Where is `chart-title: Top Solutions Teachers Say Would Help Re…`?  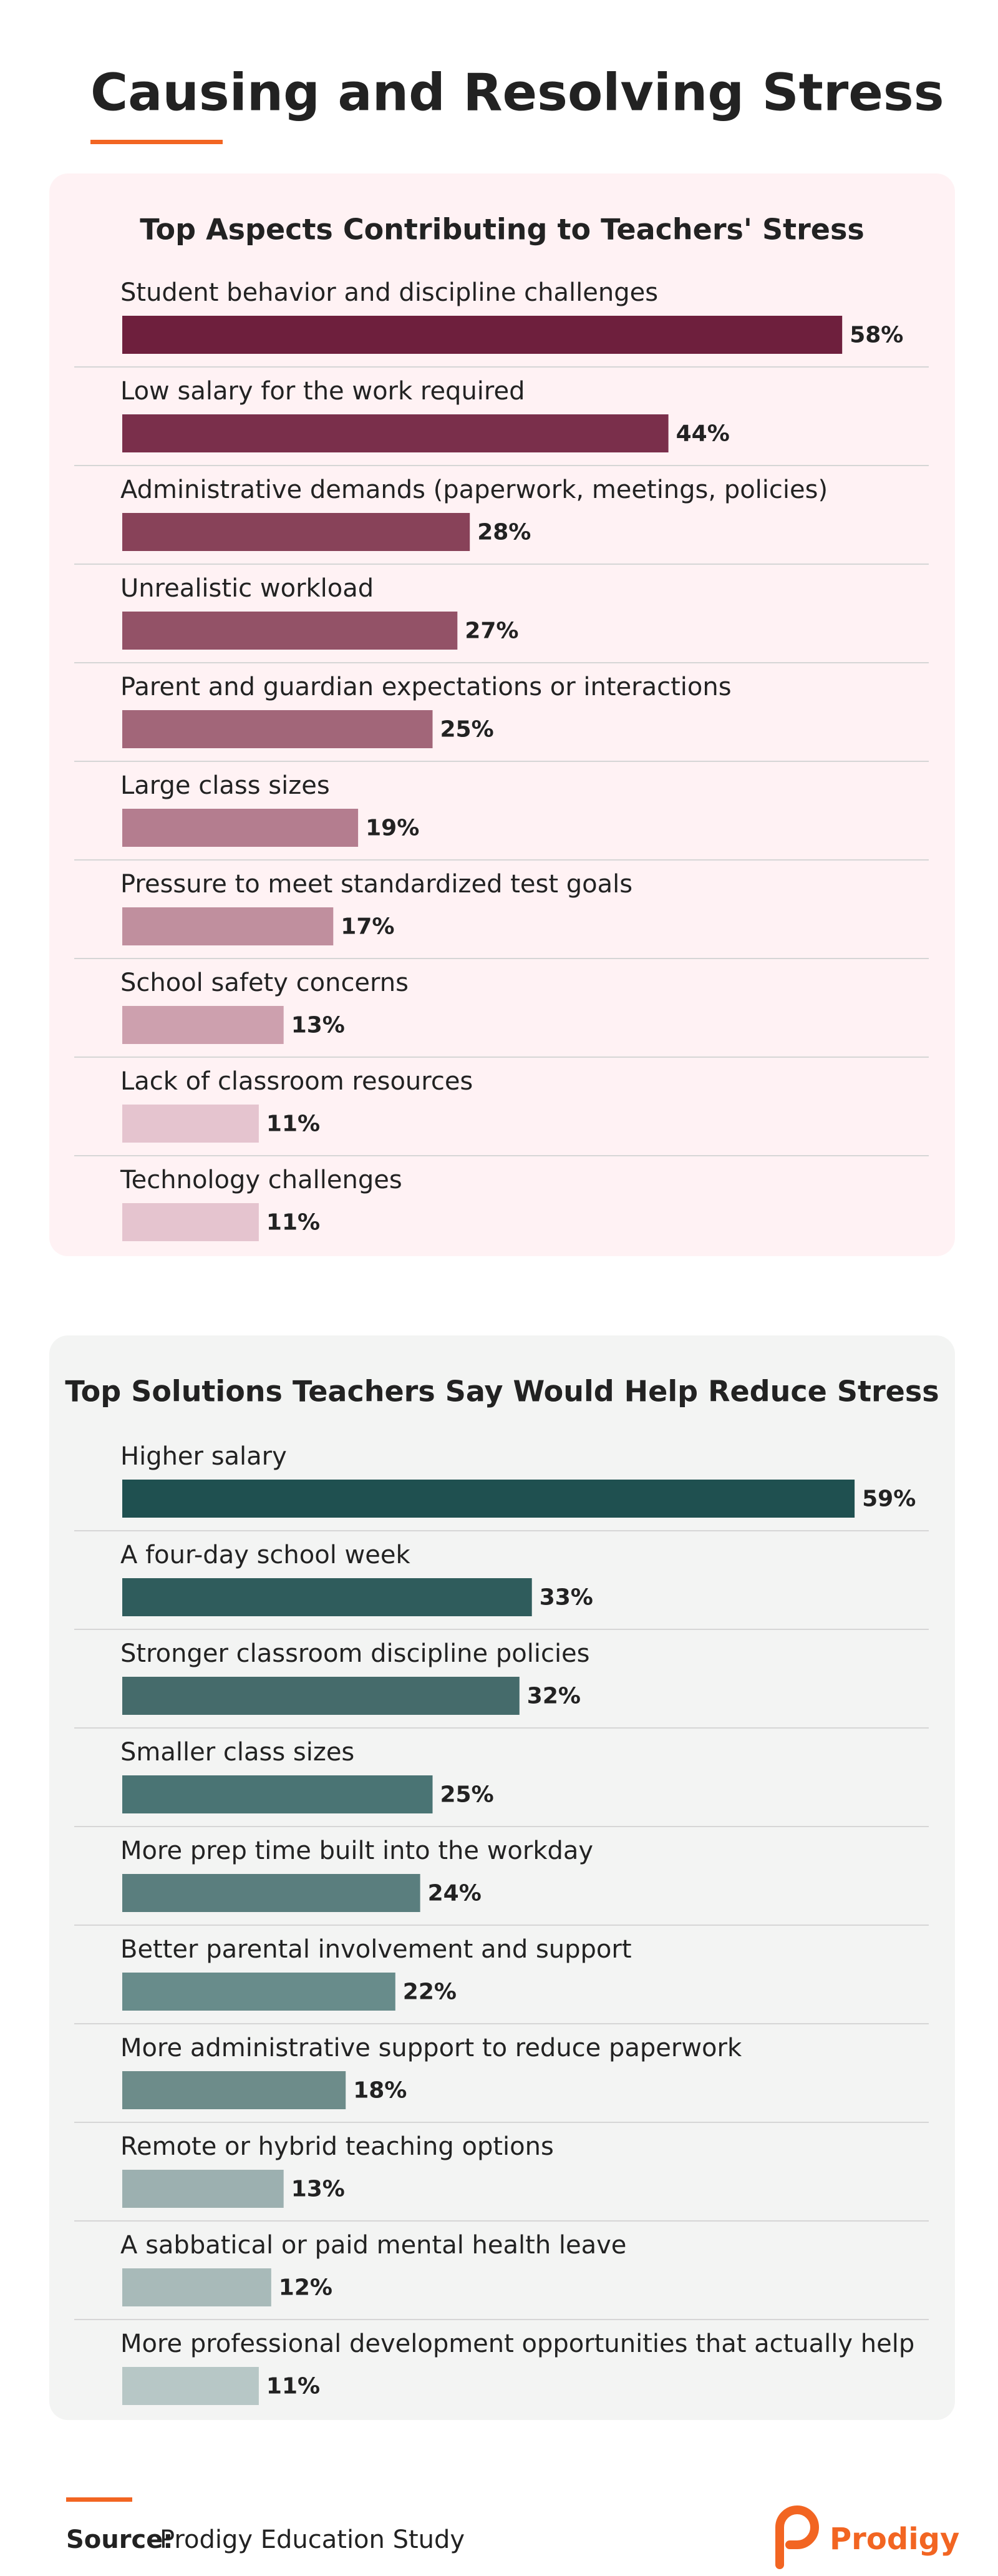
chart-title: Top Solutions Teachers Say Would Help Re… is located at coordinates (502, 1391).